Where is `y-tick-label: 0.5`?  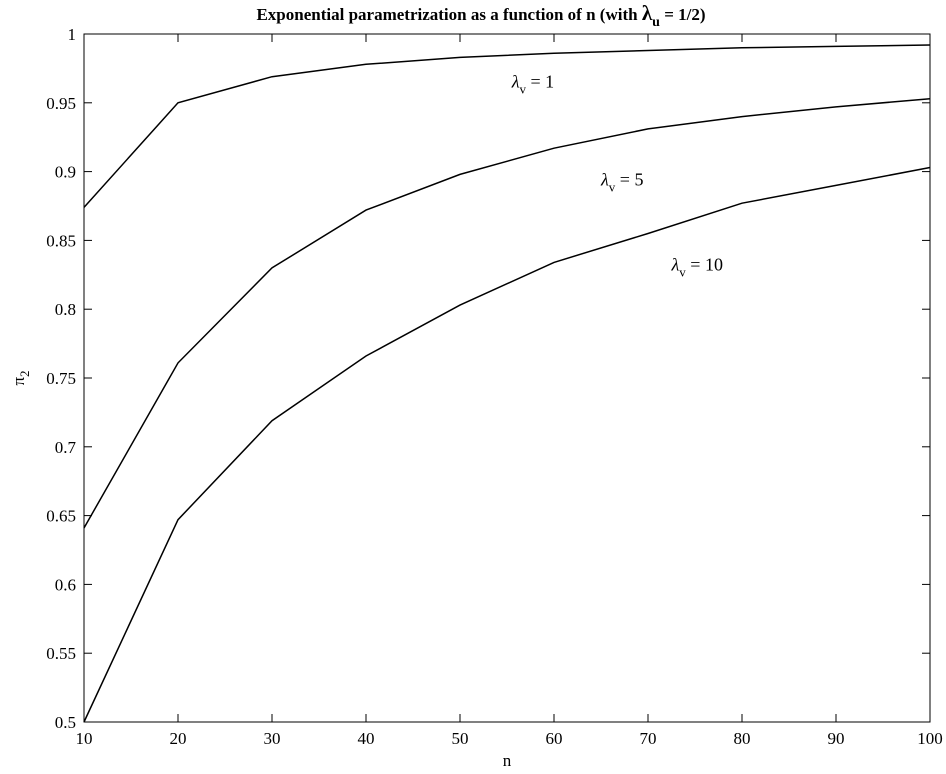
y-tick-label: 0.5 is located at coordinates (65, 722).